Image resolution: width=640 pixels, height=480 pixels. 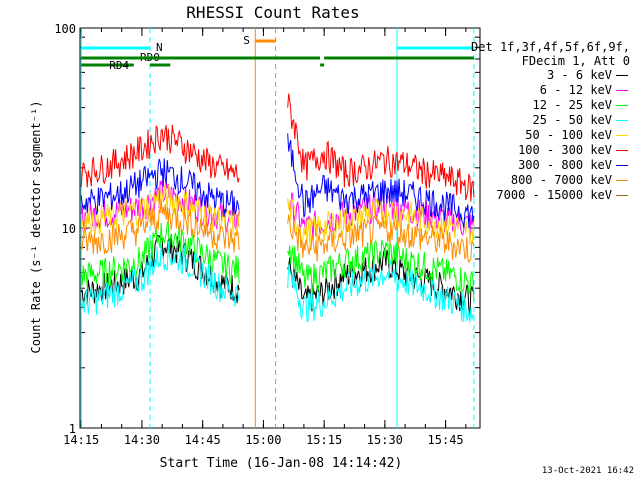 What do you see at coordinates (572, 105) in the screenshot?
I see `legend-label: 12 - 25 keV` at bounding box center [572, 105].